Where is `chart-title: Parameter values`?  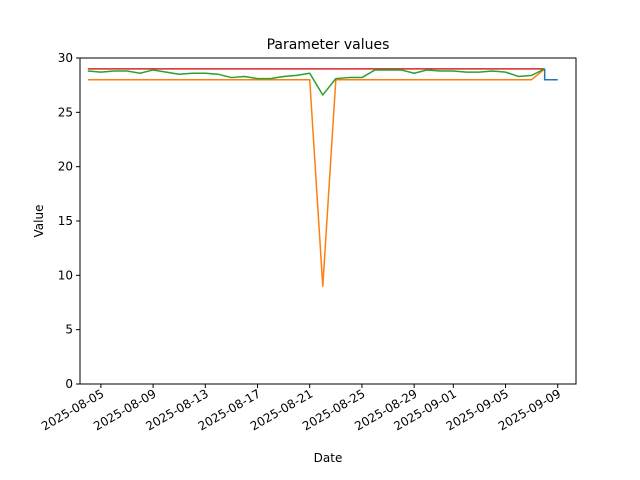 chart-title: Parameter values is located at coordinates (328, 45).